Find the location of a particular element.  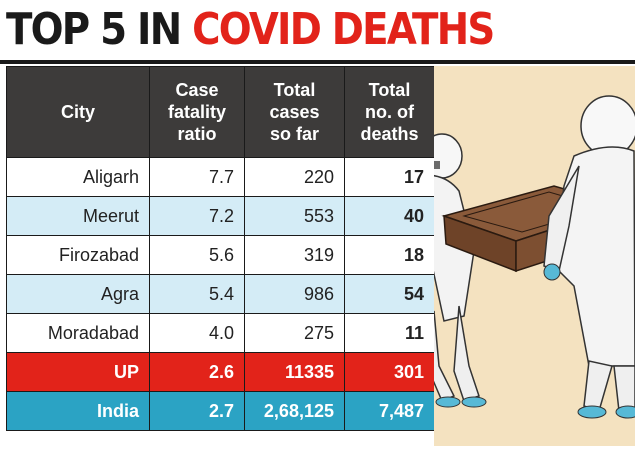

table-row-india: India 2.7 2,68,125 7,487 is located at coordinates (220, 411).